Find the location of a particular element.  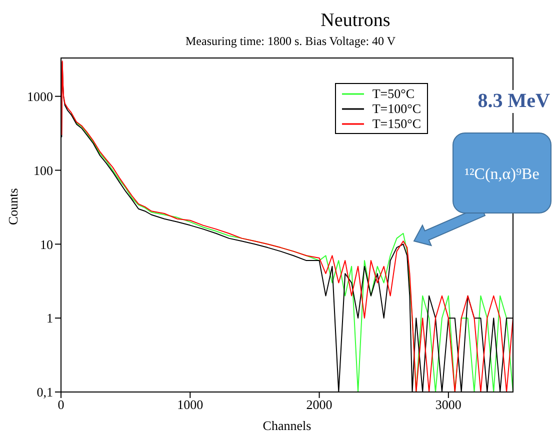

x-axis-title: Channels is located at coordinates (287, 425).